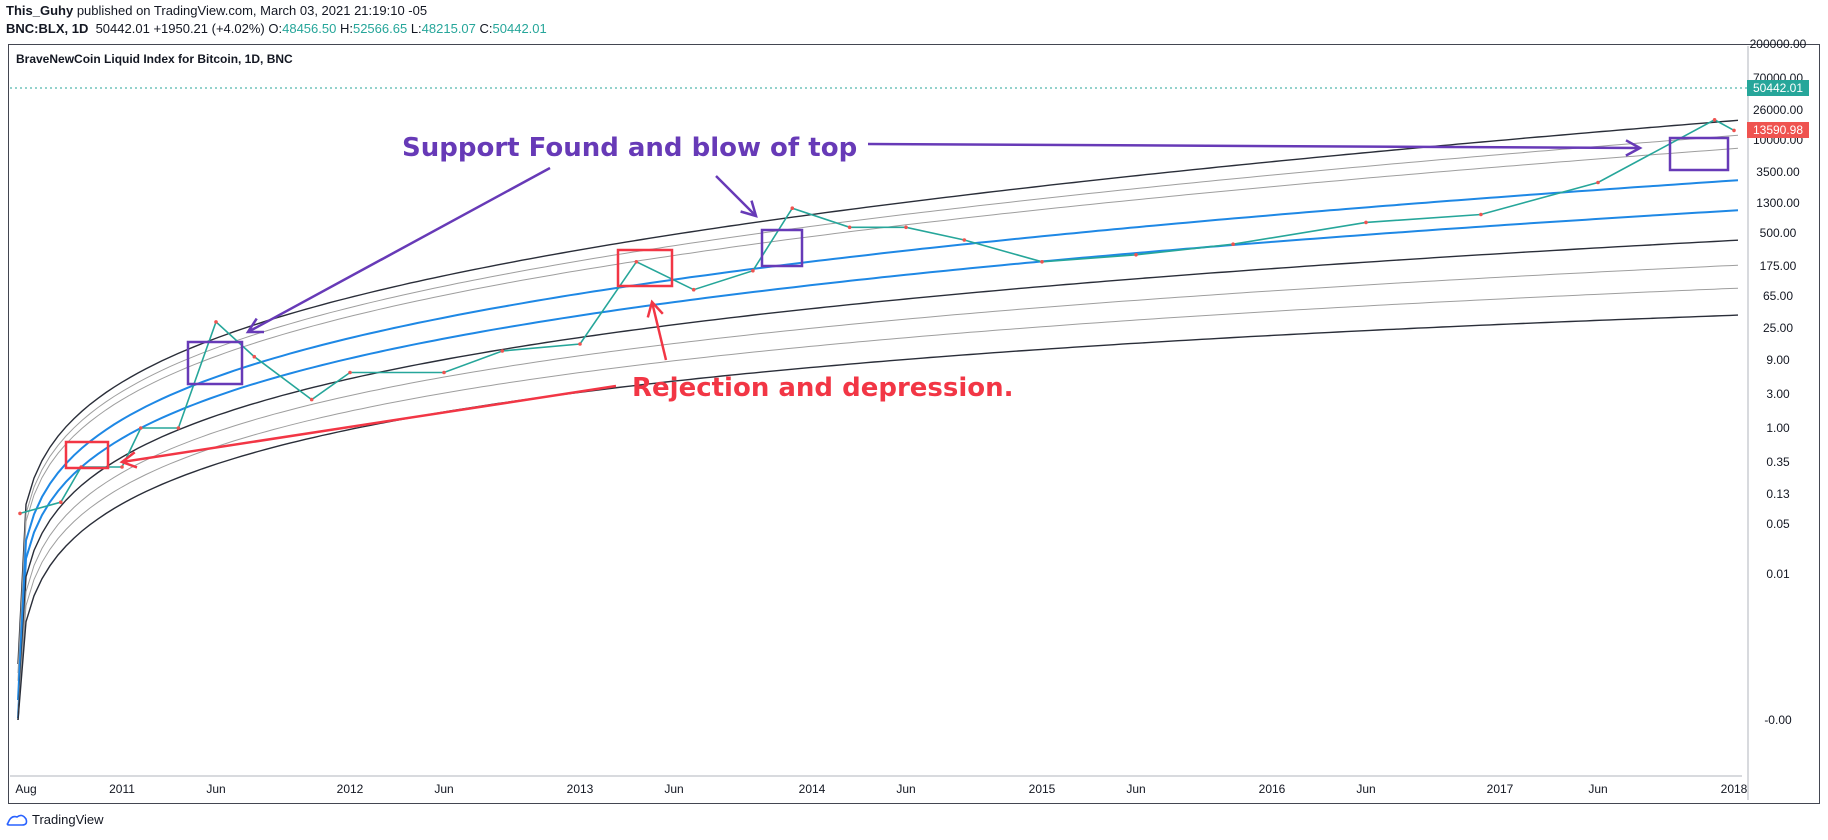  I want to click on x-tick-label: 2012, so click(350, 789).